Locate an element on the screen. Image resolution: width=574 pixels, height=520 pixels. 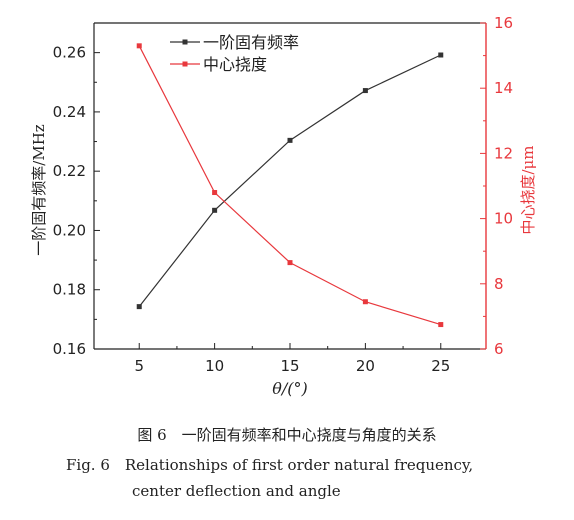
right-tick-label: 16 is located at coordinates (503, 23).